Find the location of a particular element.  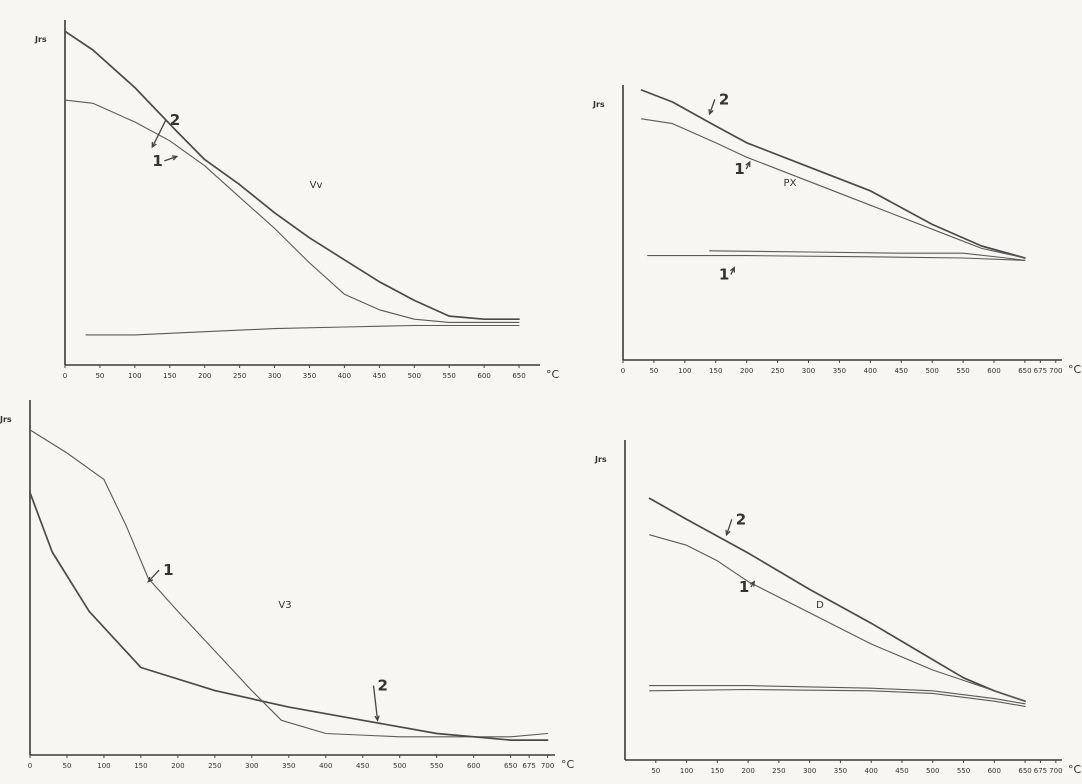

chart-title: D is located at coordinates (820, 605).